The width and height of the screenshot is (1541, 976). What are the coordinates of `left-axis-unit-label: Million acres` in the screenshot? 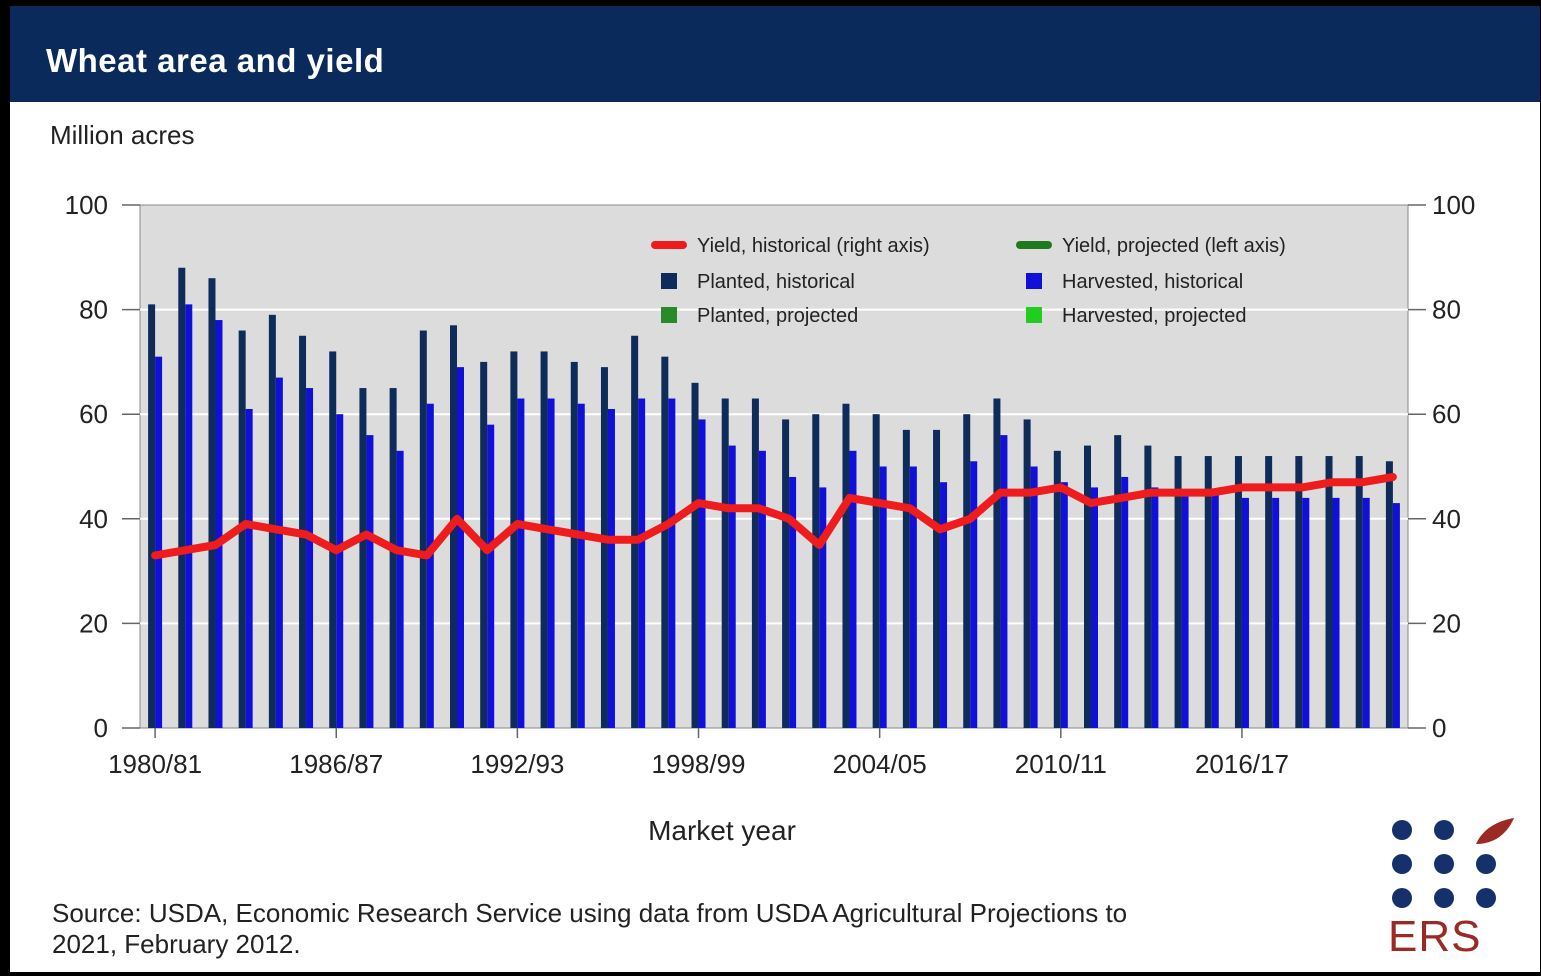 It's located at (122, 135).